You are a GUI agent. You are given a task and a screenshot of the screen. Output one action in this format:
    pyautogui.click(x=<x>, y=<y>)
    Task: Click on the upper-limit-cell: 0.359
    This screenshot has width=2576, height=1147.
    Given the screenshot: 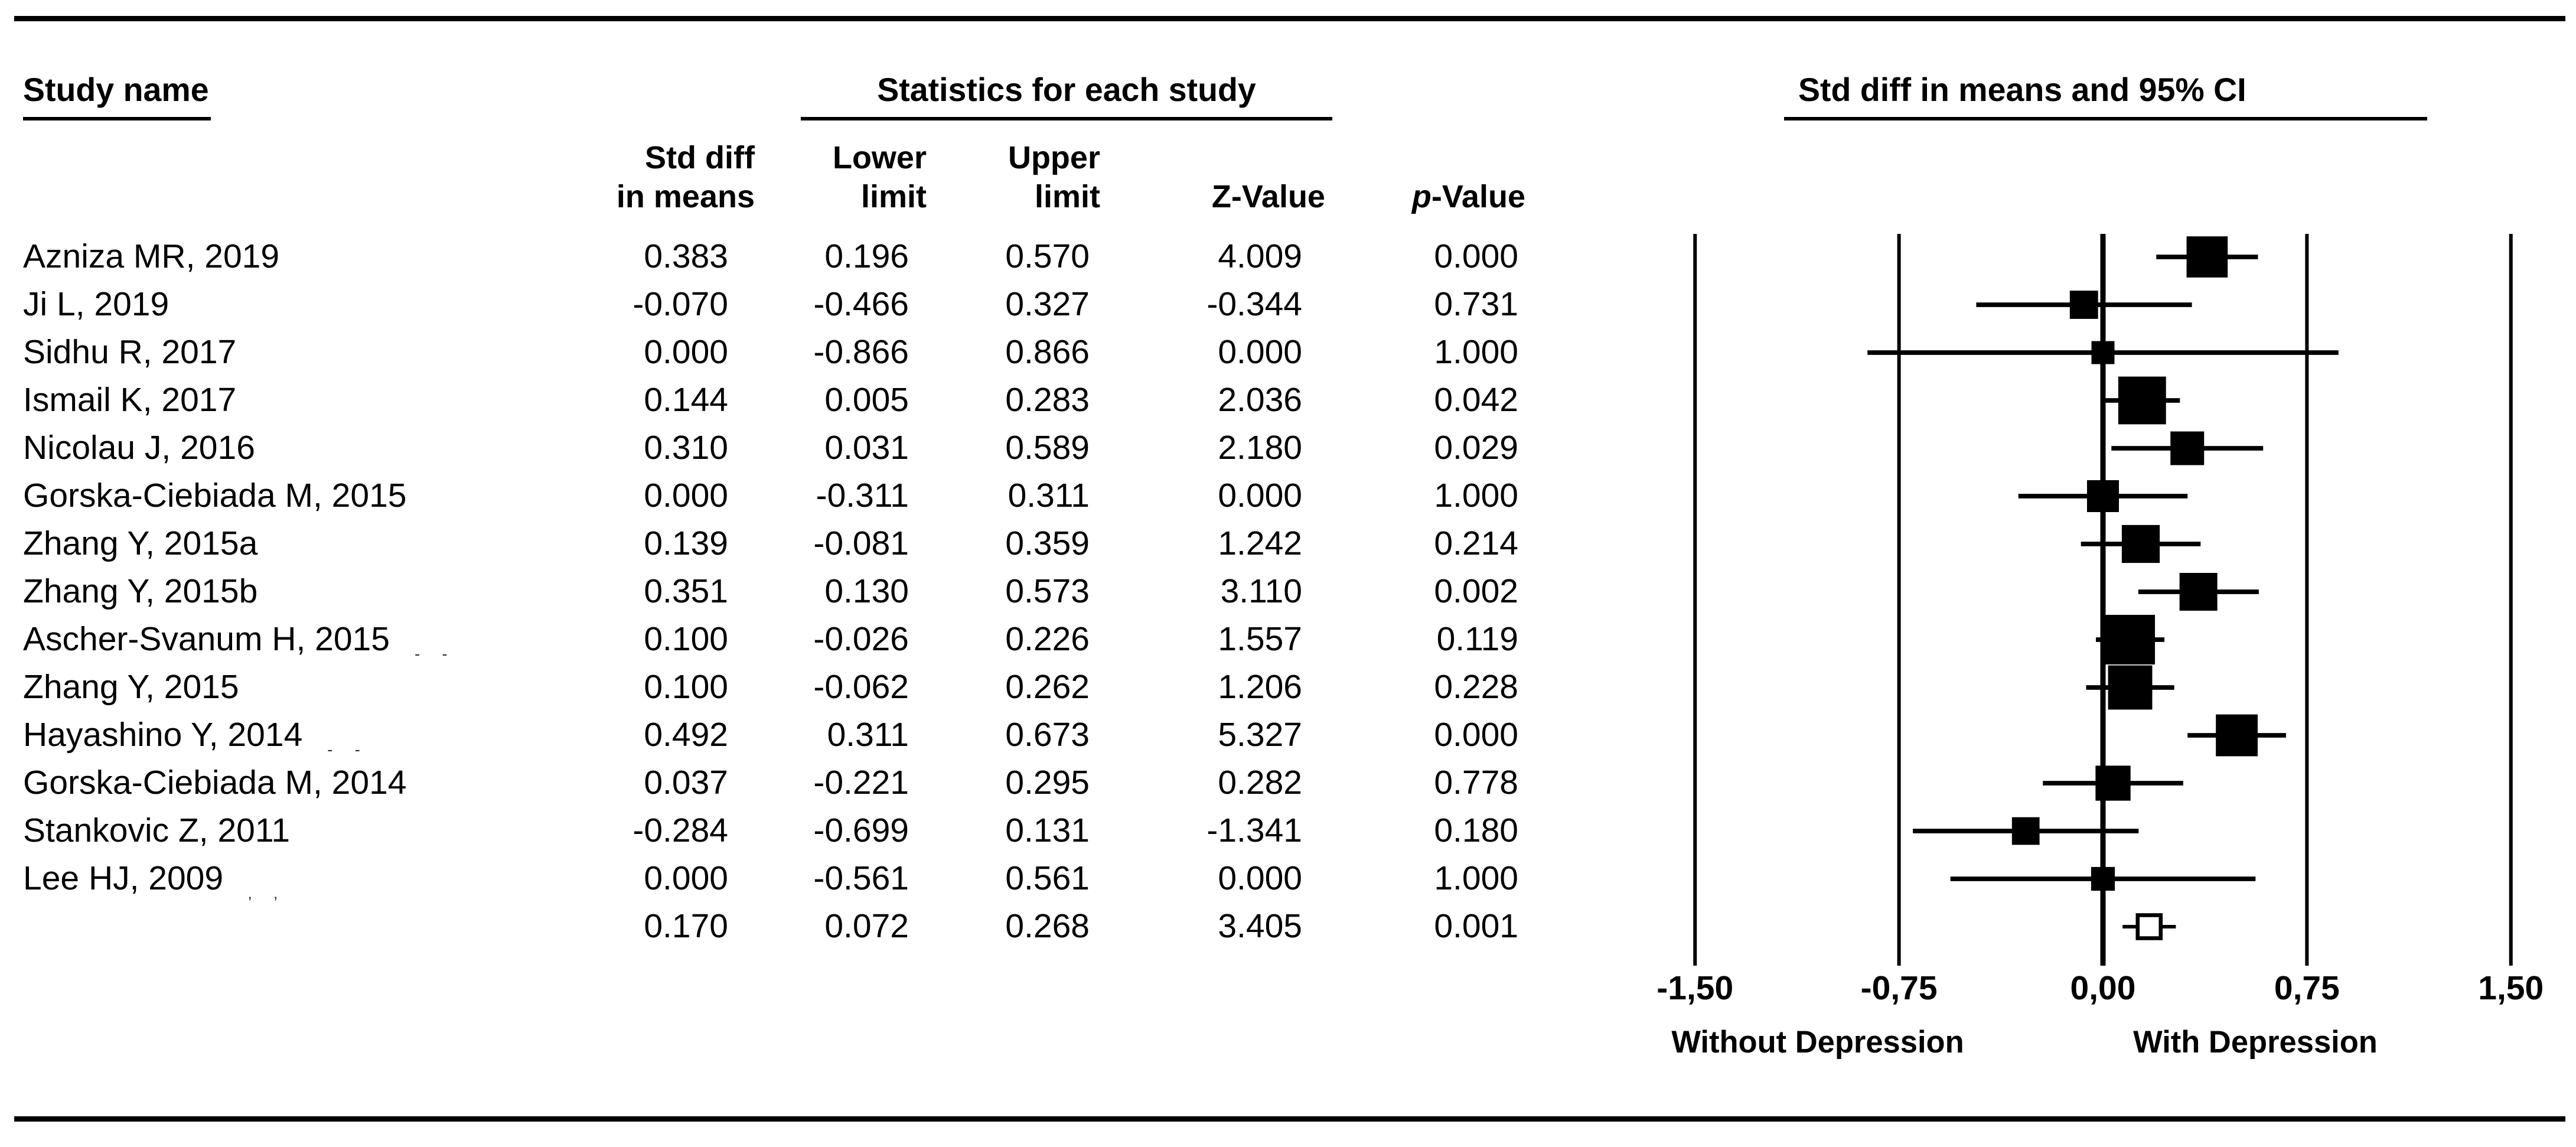 What is the action you would take?
    pyautogui.click(x=1047, y=544)
    